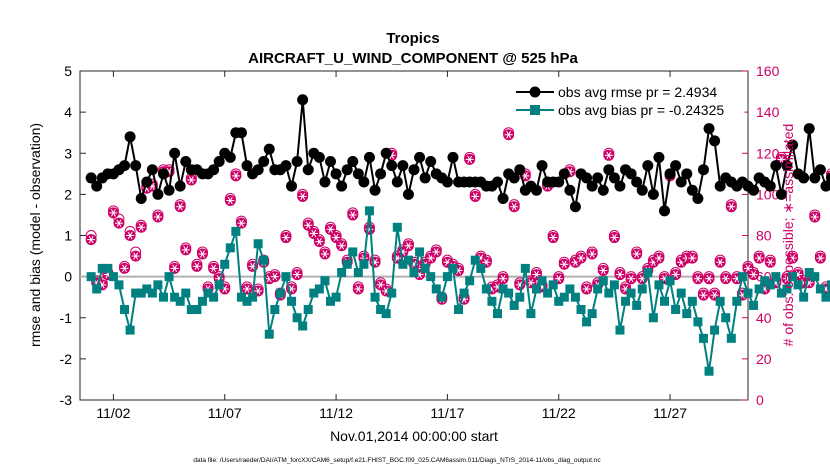  What do you see at coordinates (413, 58) in the screenshot?
I see `chart-subtitle: AIRCRAFT_U_WIND_COMPONENT @ 525 hPa` at bounding box center [413, 58].